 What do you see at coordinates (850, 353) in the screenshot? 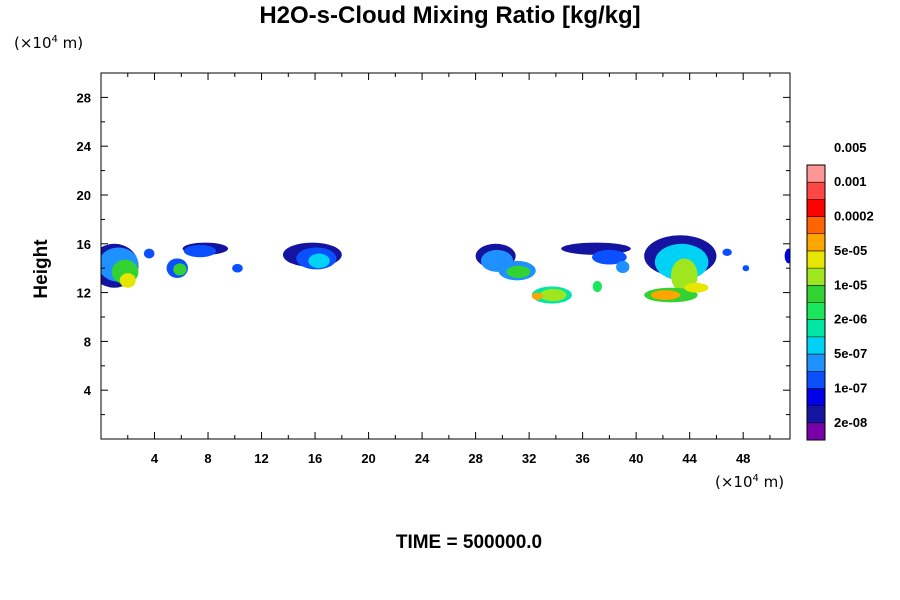
I see `colorbar-label: 5e-07` at bounding box center [850, 353].